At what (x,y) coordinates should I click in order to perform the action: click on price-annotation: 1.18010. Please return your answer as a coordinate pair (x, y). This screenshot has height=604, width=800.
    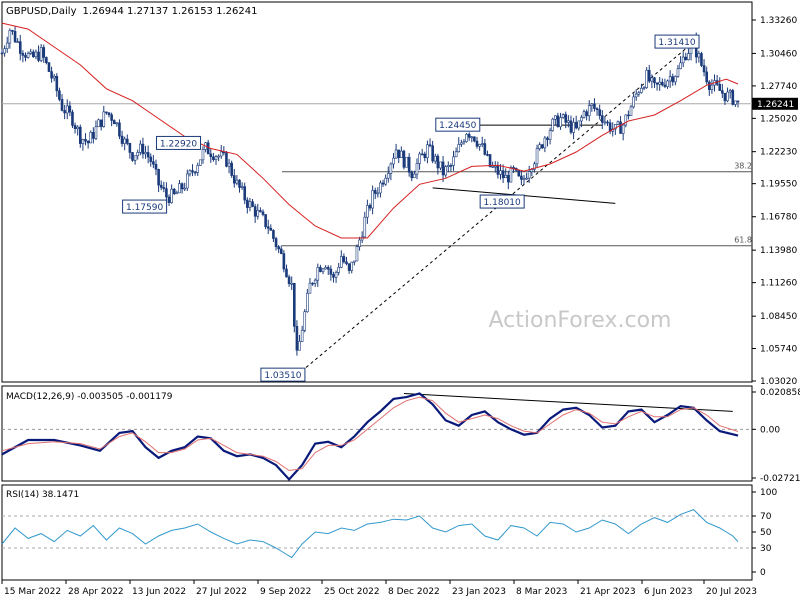
    Looking at the image, I should click on (502, 201).